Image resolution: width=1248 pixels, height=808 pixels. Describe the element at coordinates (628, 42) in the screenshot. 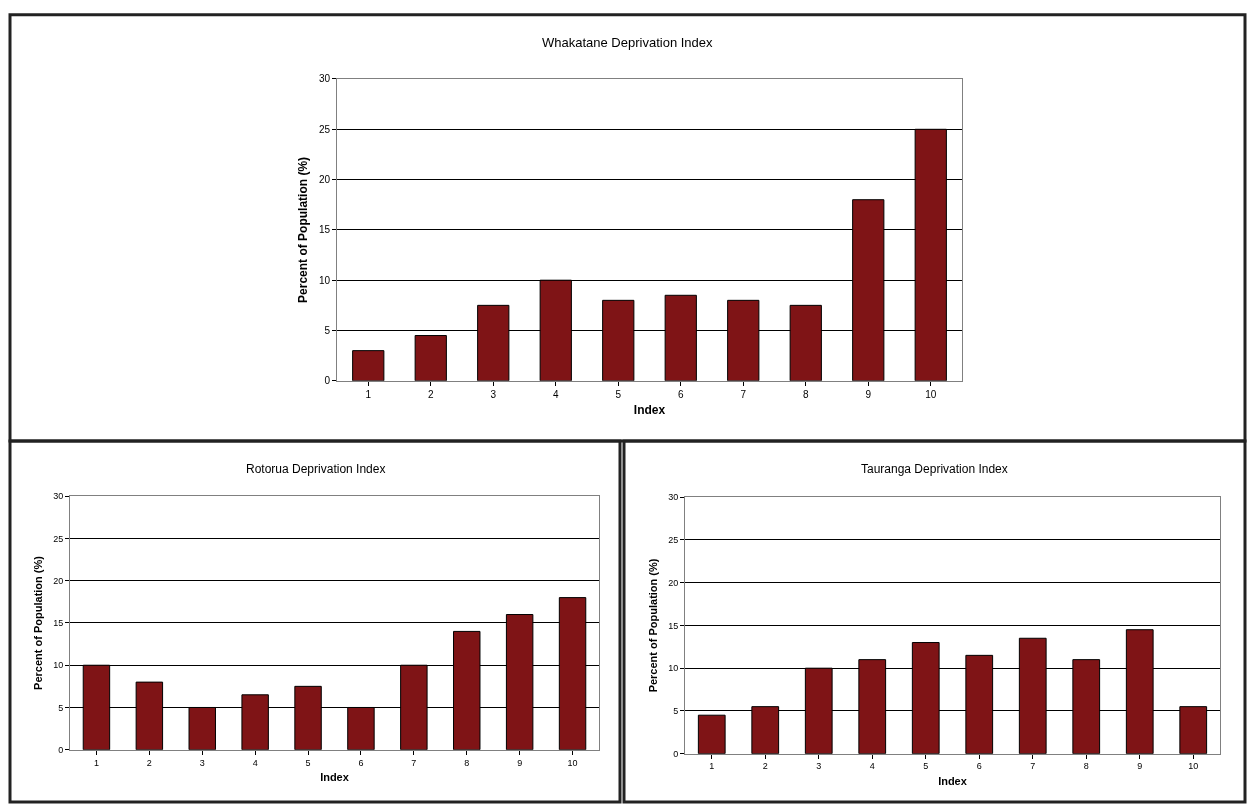

I see `chart-title: Whakatane Deprivation Index` at that location.